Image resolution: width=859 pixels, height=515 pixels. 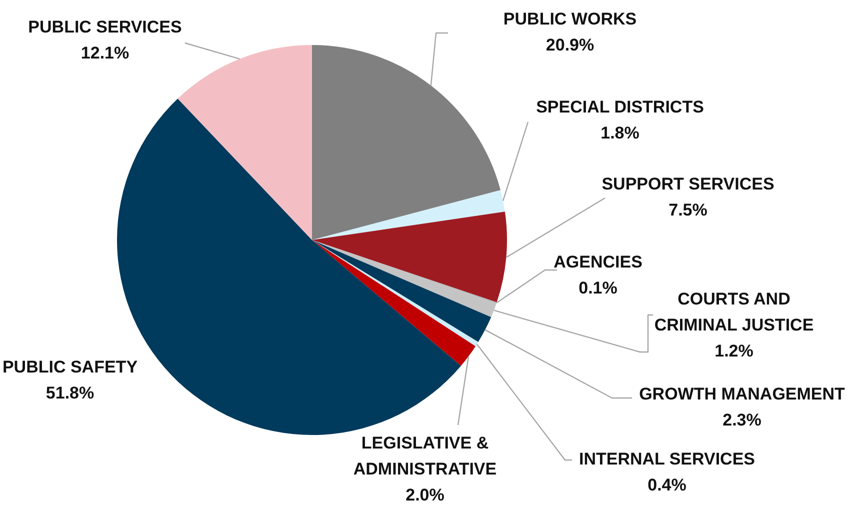 I want to click on data-label: 0.4%, so click(x=667, y=485).